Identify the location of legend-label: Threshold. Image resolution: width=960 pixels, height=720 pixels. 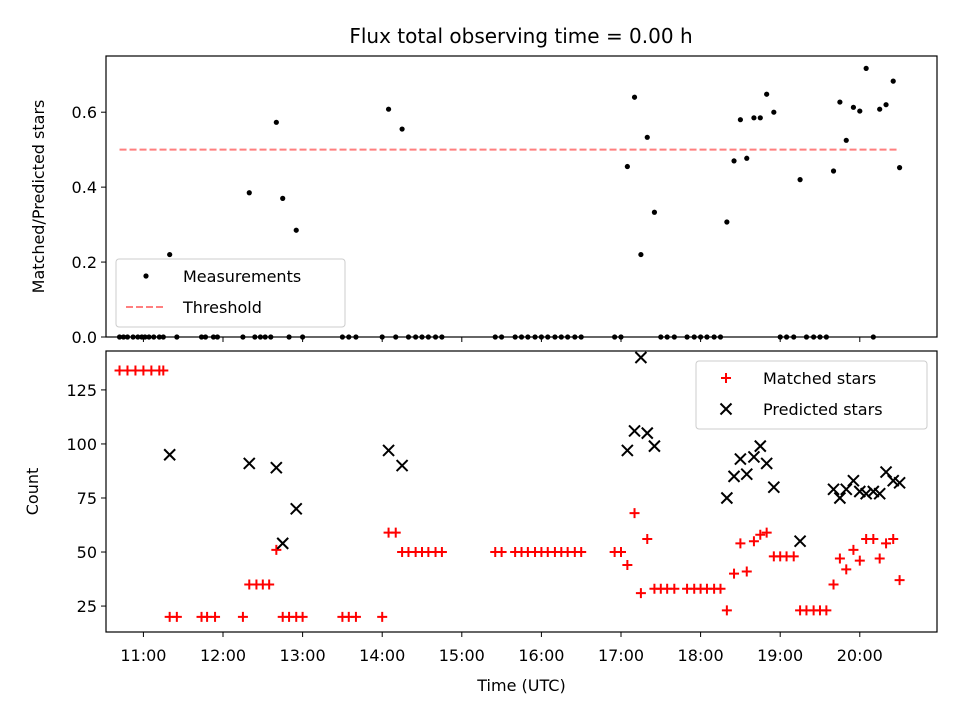
(222, 307).